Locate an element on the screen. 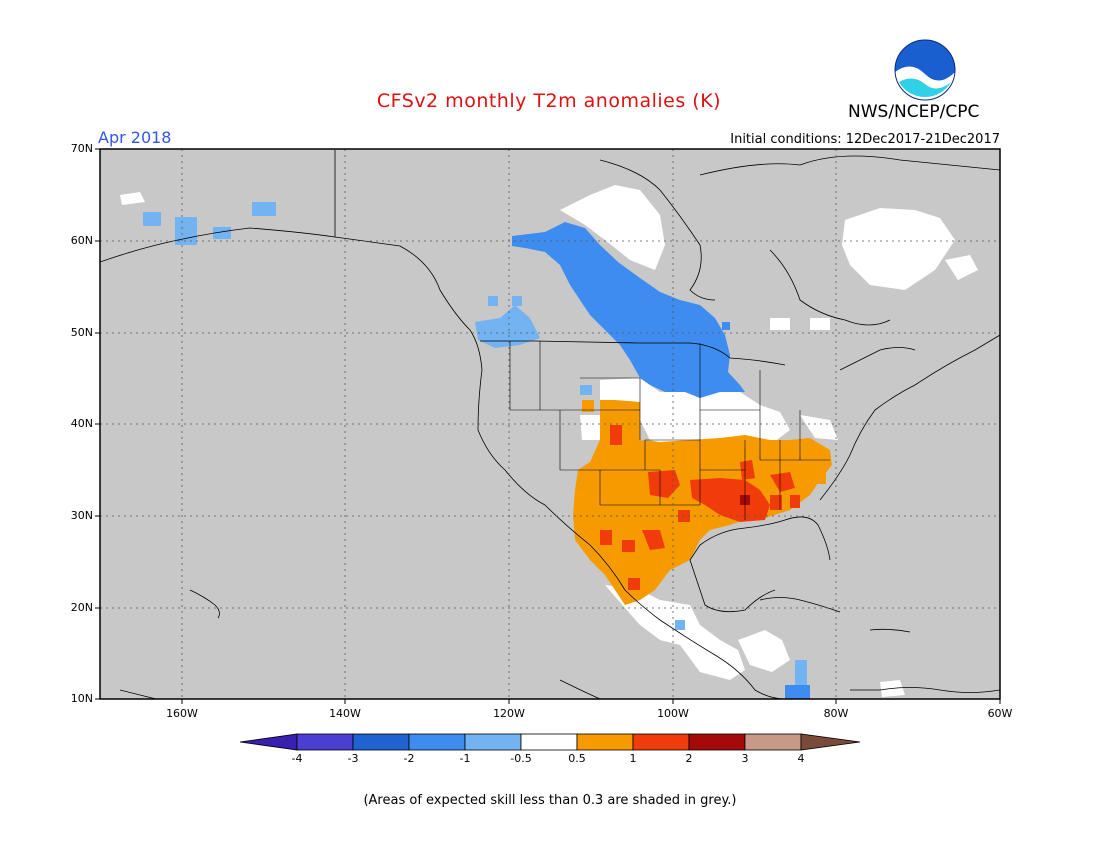  colorbar-arrow-low is located at coordinates (268, 742).